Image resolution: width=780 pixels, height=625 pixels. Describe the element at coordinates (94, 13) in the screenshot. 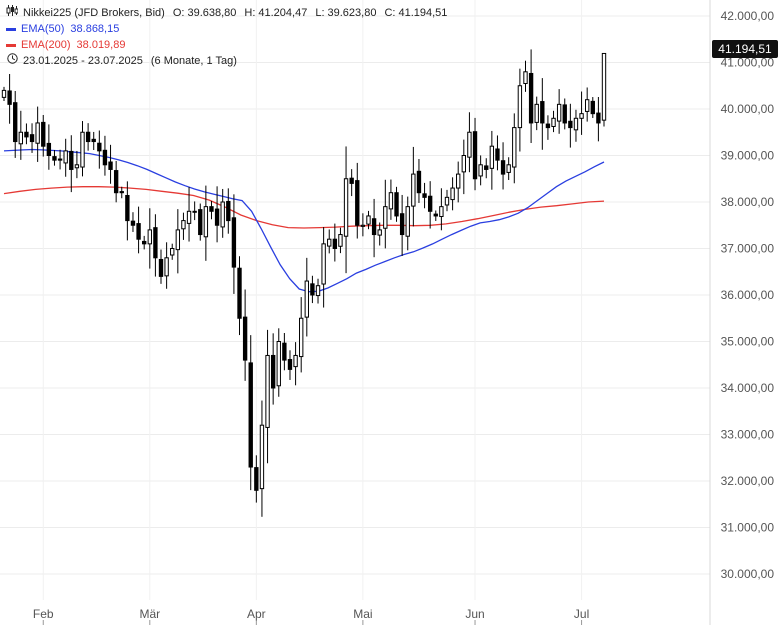

I see `instrument-name: Nikkei225 (JFD Brokers, Bid)` at that location.